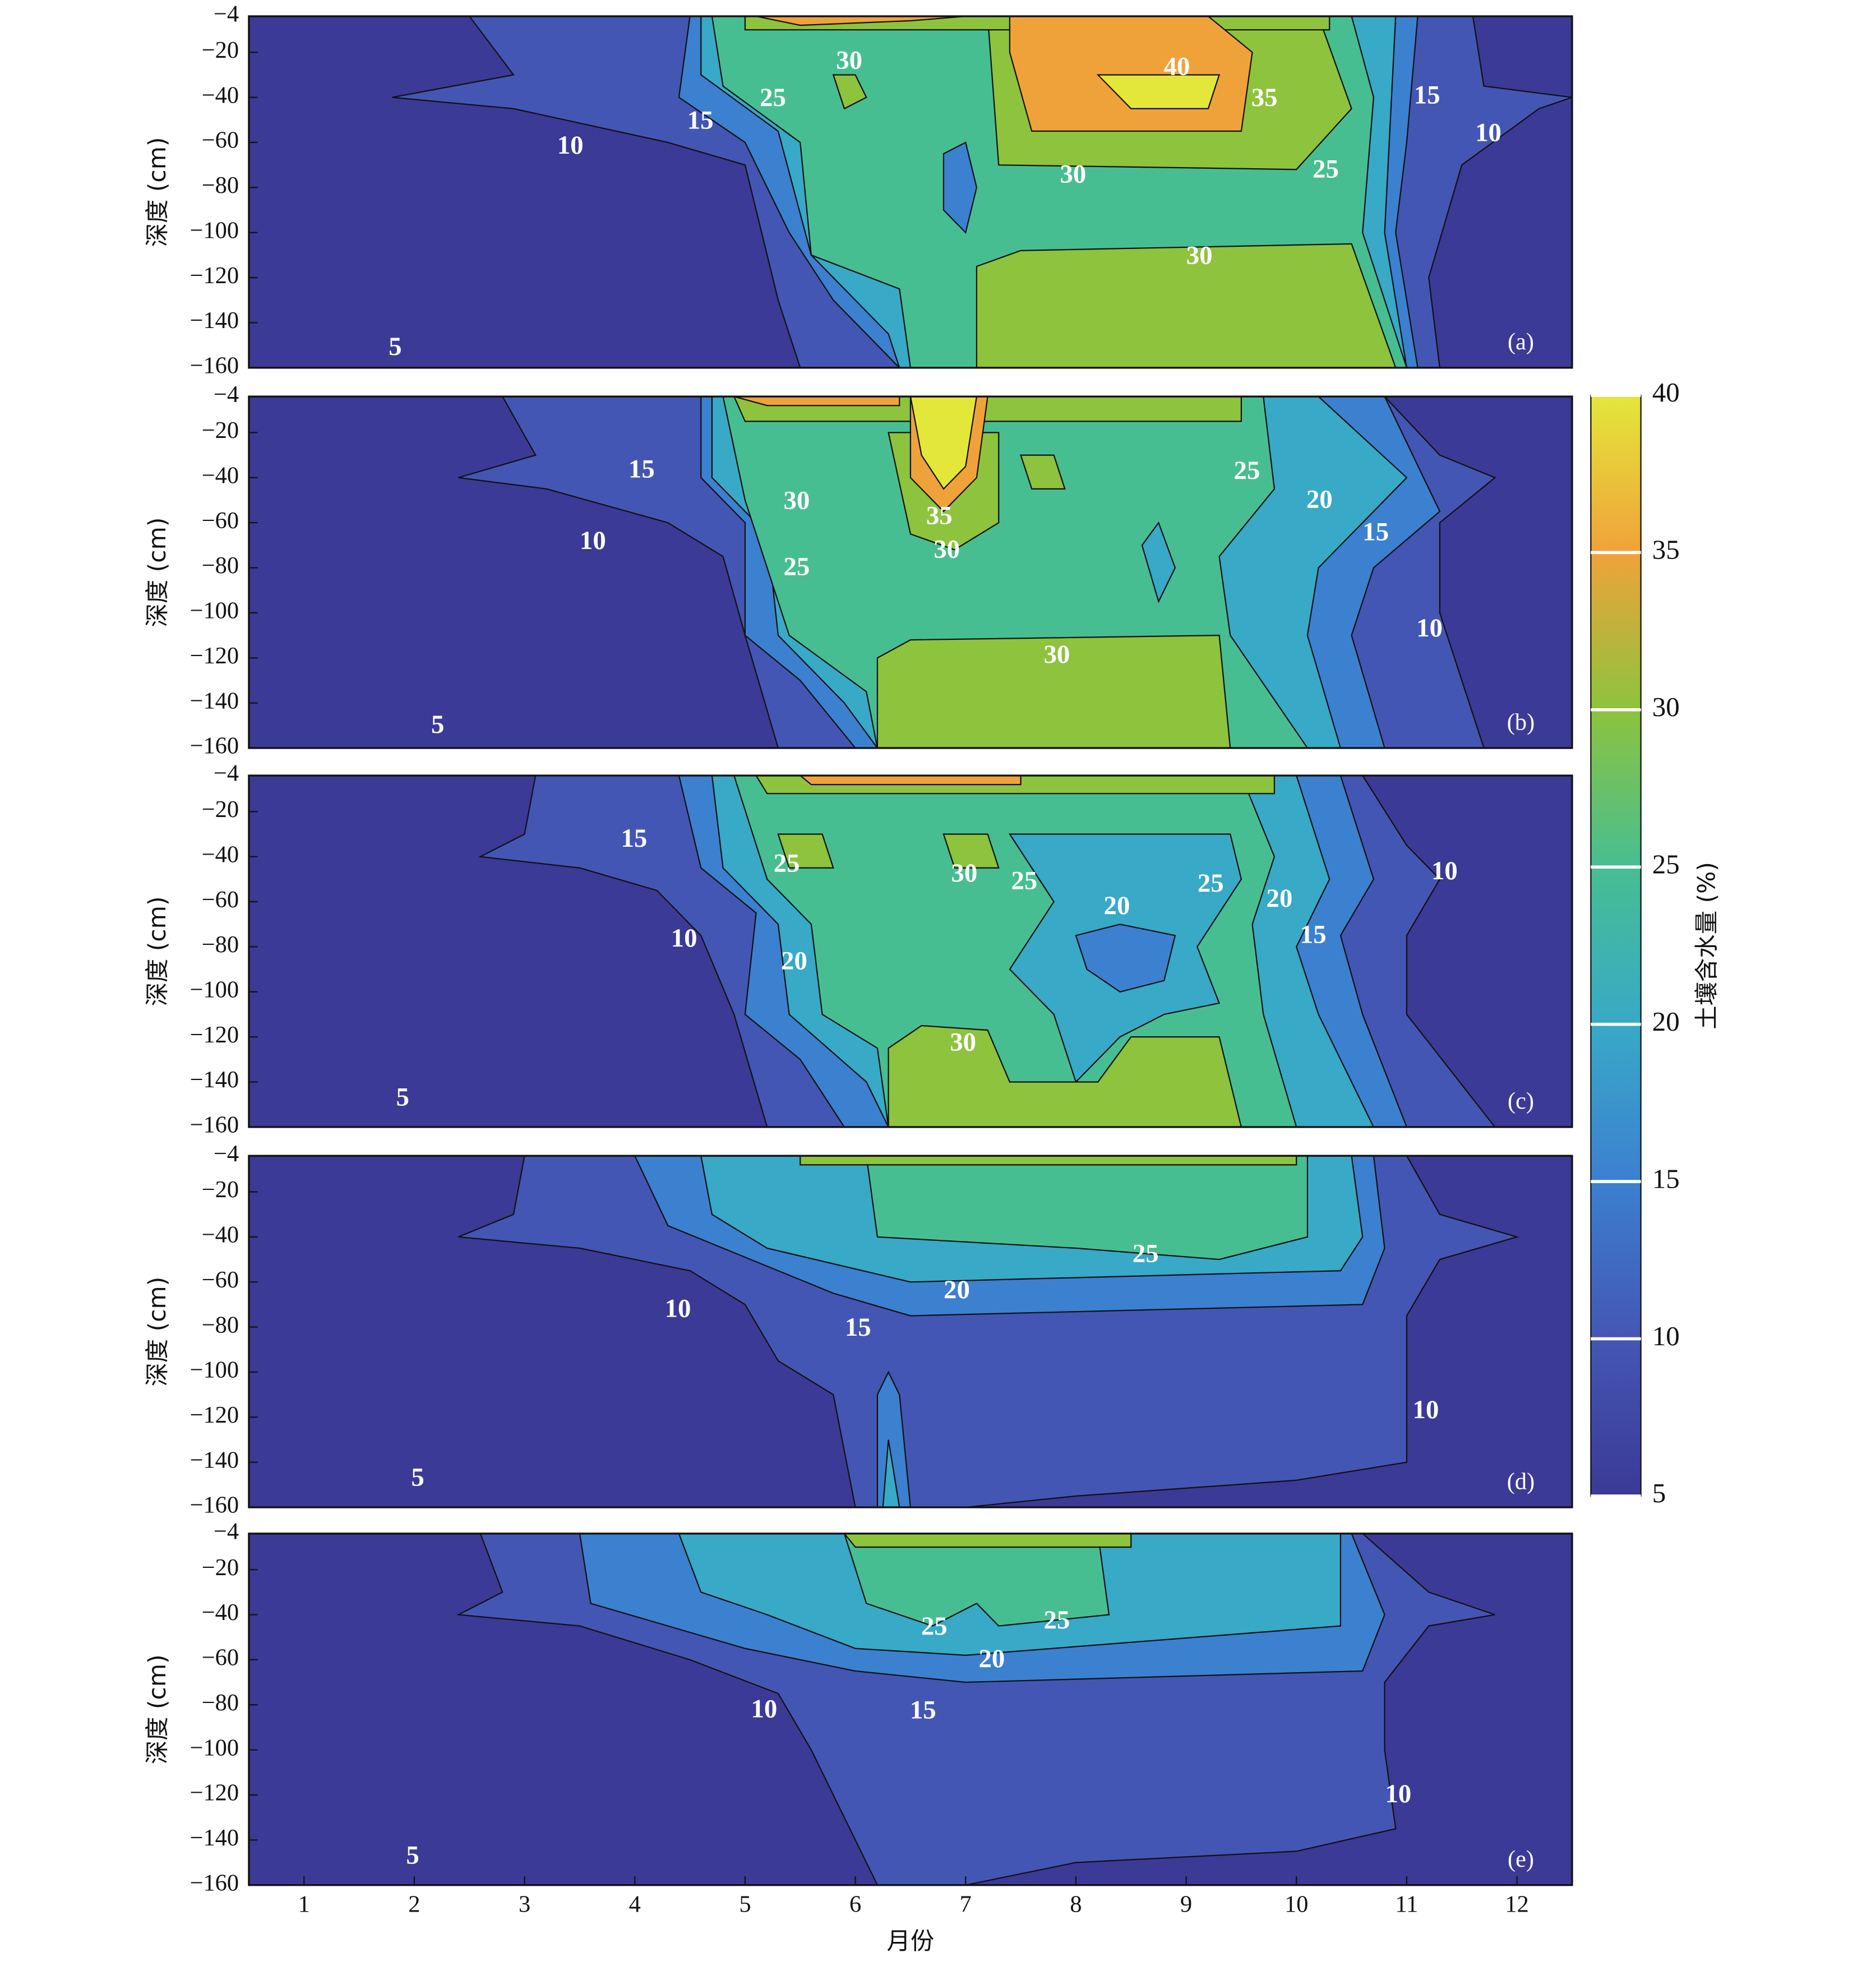 The width and height of the screenshot is (1876, 1966). Describe the element at coordinates (1659, 1493) in the screenshot. I see `colorbar-tick-label: 5` at that location.